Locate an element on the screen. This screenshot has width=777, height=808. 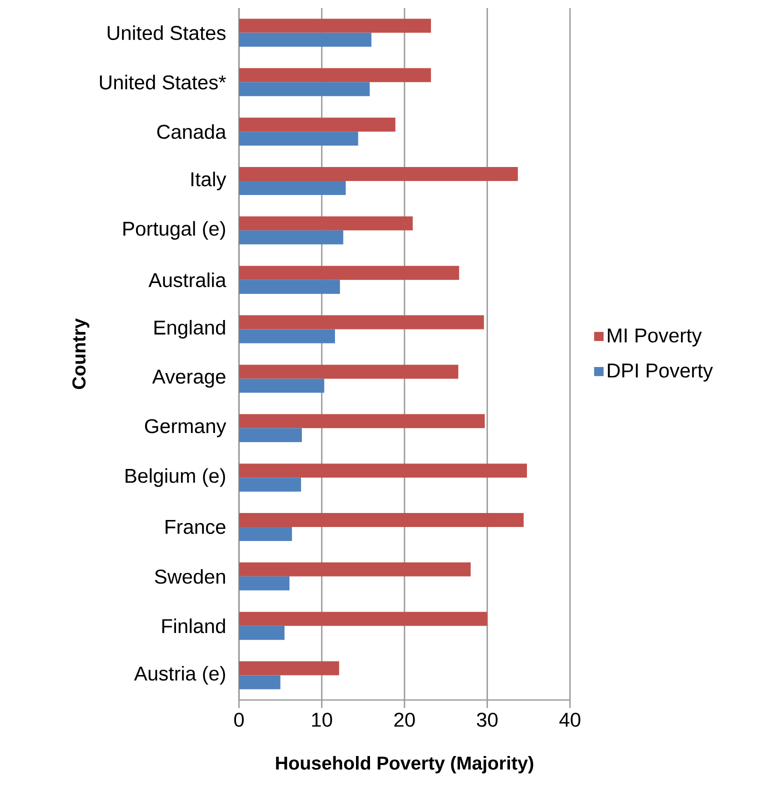
x-tick-label: 20 is located at coordinates (404, 719).